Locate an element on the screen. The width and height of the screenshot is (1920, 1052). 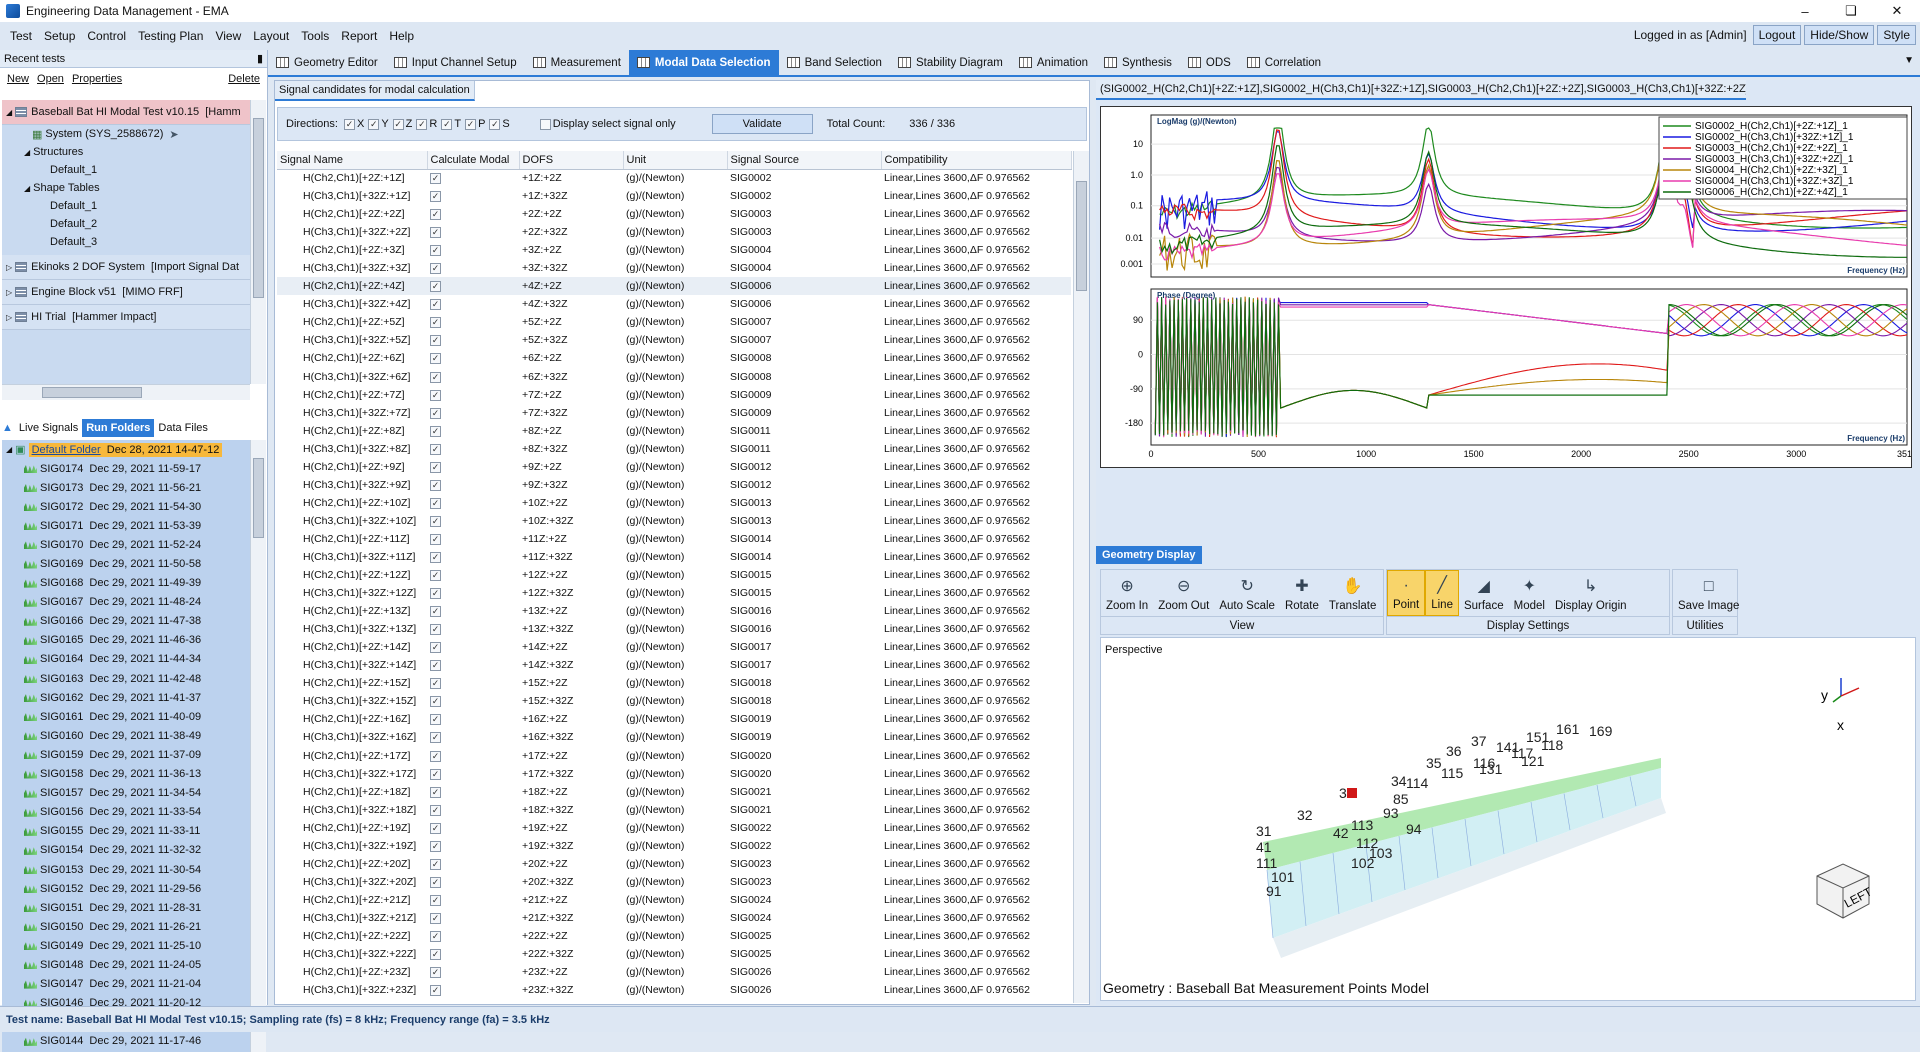
auto-scale-button: ↻ Auto Scale is located at coordinates (1247, 593).